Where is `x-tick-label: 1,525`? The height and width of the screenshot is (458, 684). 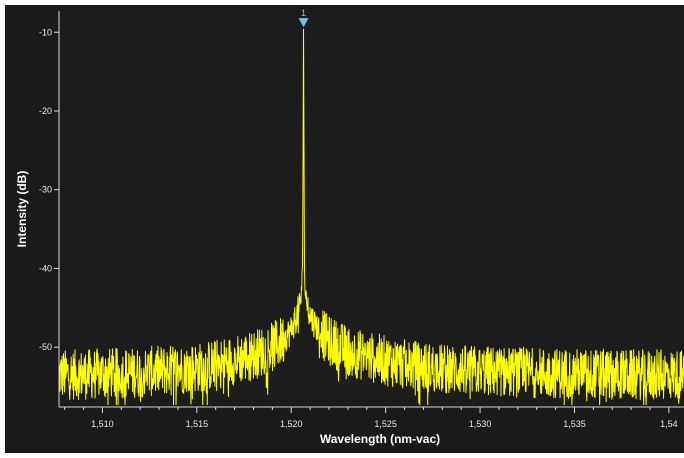
x-tick-label: 1,525 is located at coordinates (385, 424).